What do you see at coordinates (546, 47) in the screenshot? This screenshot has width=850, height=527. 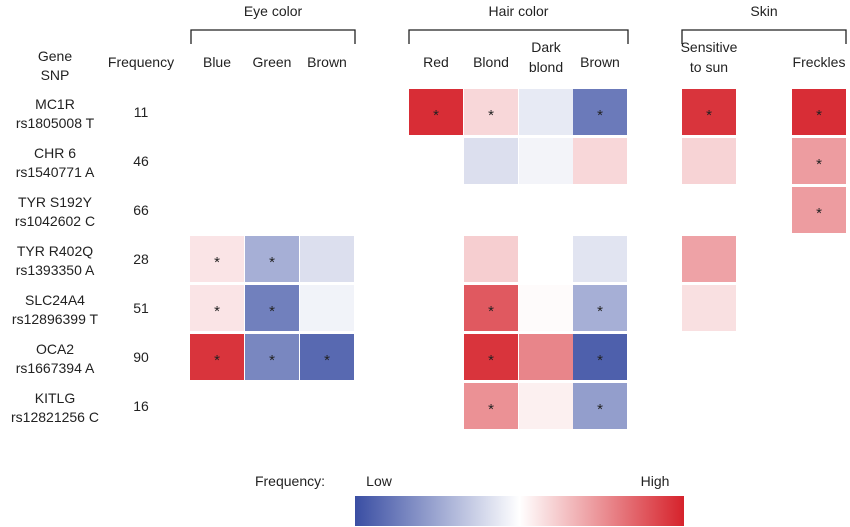 I see `column-label: Dark` at bounding box center [546, 47].